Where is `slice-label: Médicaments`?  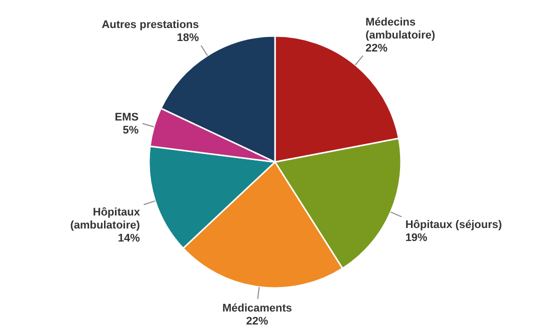
slice-label: Médicaments is located at coordinates (257, 308).